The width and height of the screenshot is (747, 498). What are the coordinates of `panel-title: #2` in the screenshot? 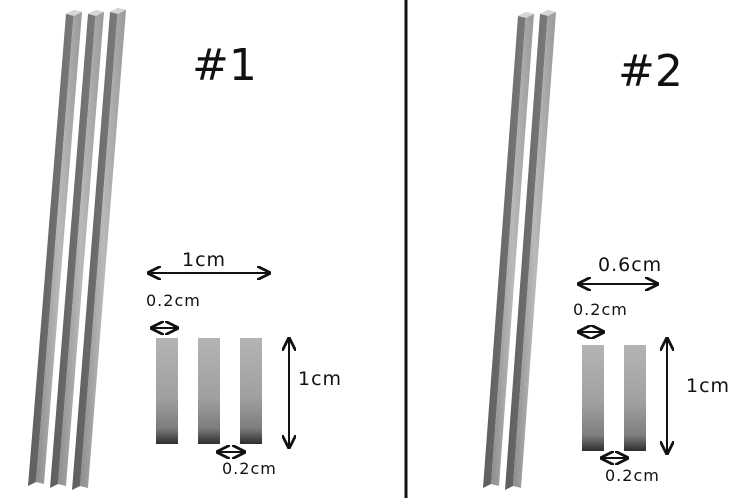 It's located at (650, 71).